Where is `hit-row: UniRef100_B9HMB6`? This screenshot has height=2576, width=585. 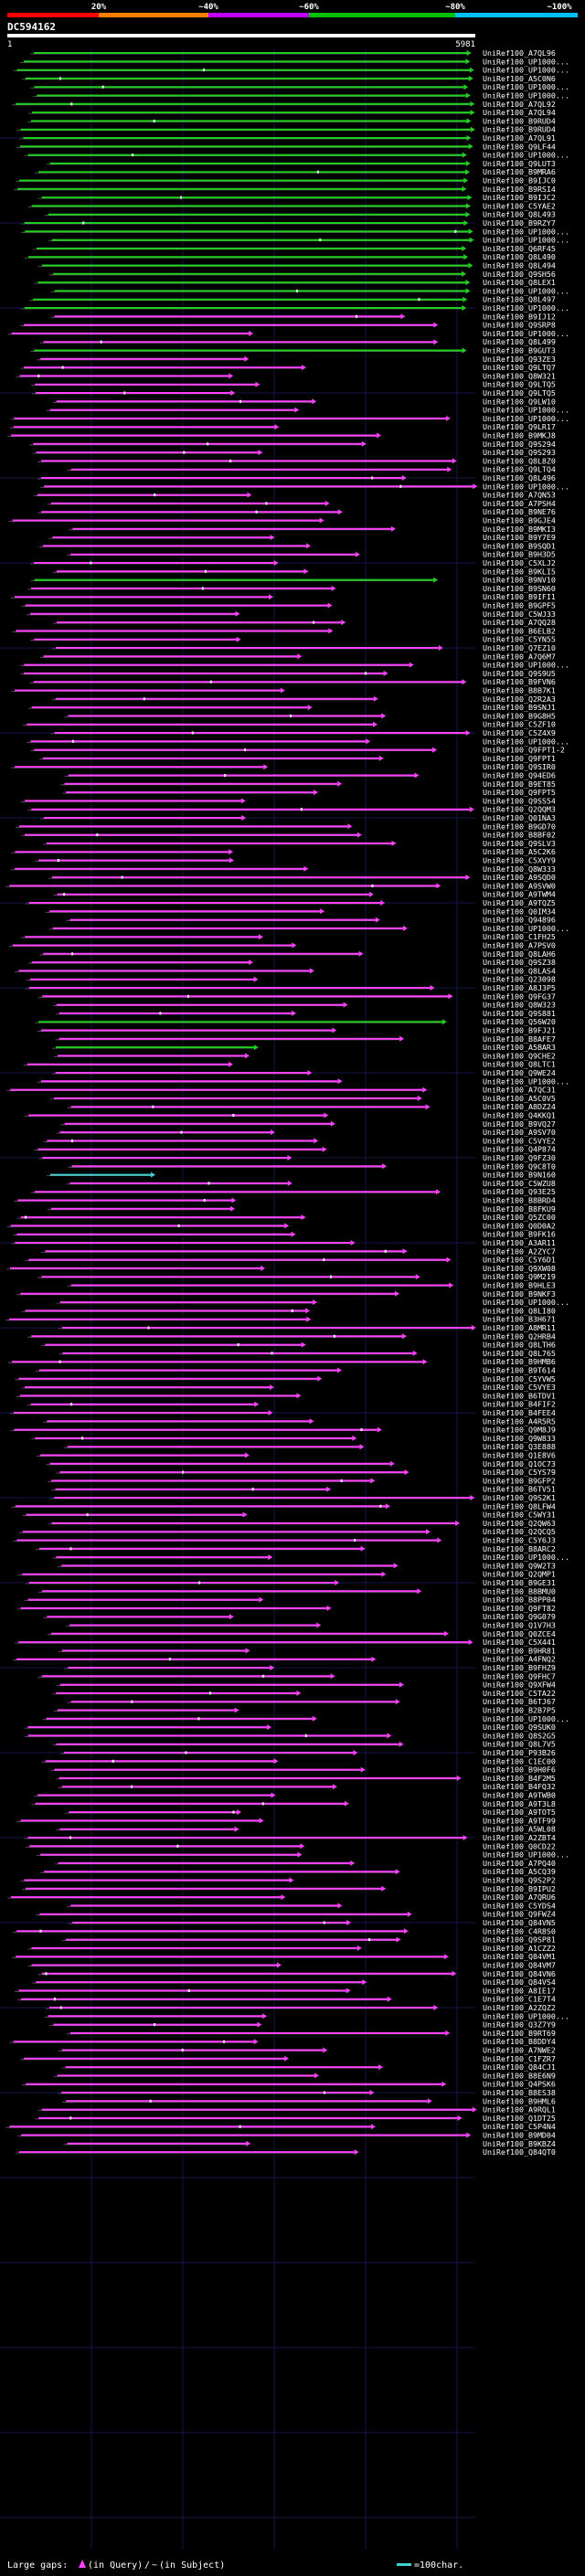 hit-row: UniRef100_B9HMB6 is located at coordinates (282, 1361).